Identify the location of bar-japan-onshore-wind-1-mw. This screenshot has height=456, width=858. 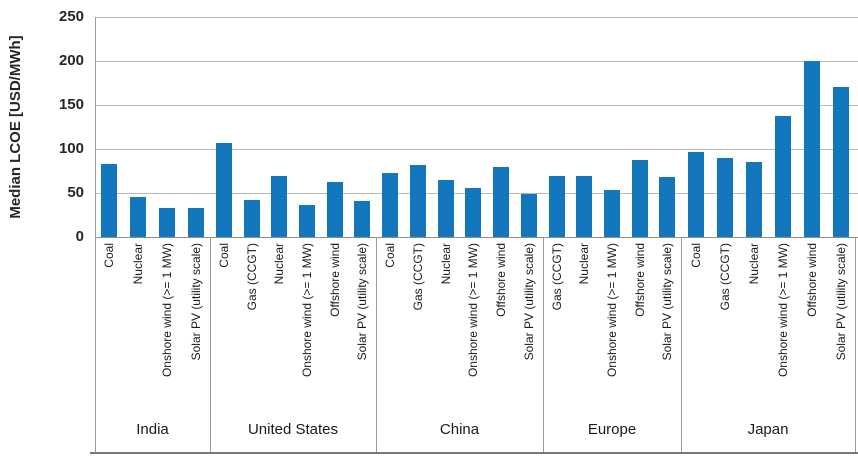
(782, 176).